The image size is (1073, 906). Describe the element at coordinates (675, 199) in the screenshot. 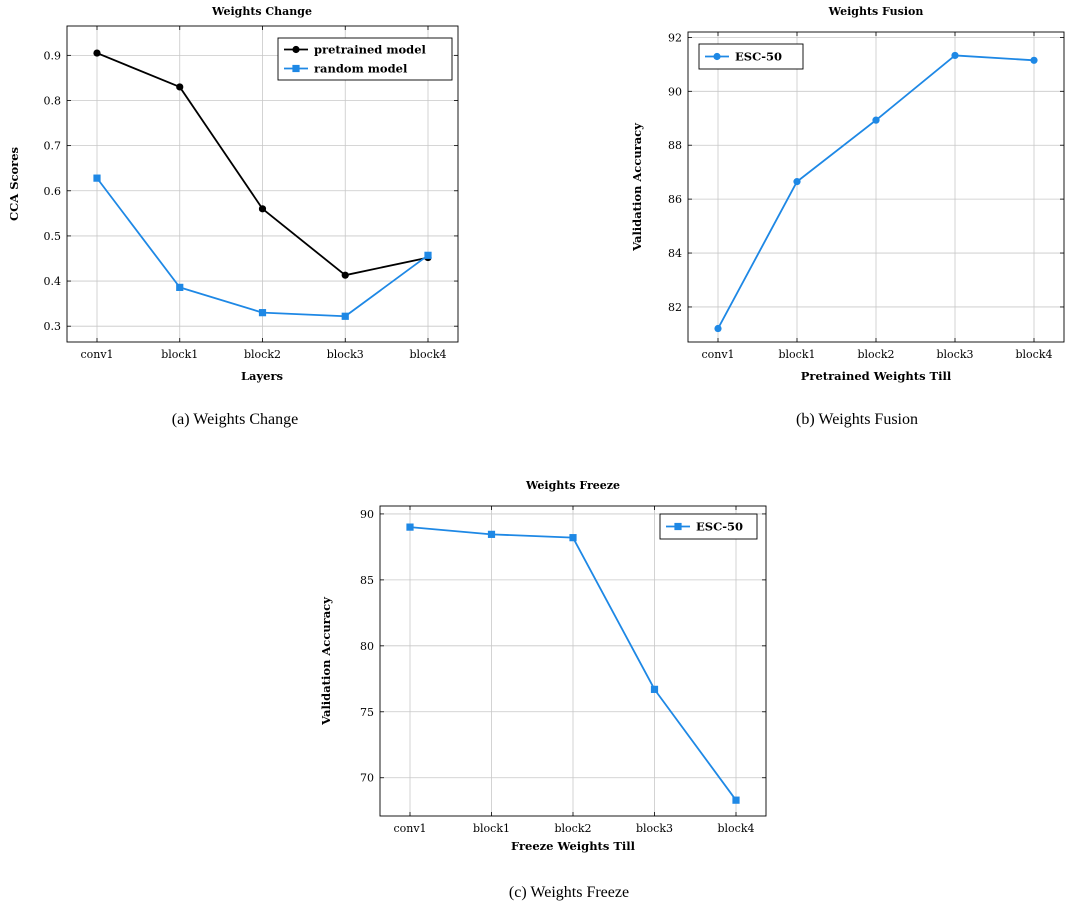

I see `y-tick-label: 86` at that location.